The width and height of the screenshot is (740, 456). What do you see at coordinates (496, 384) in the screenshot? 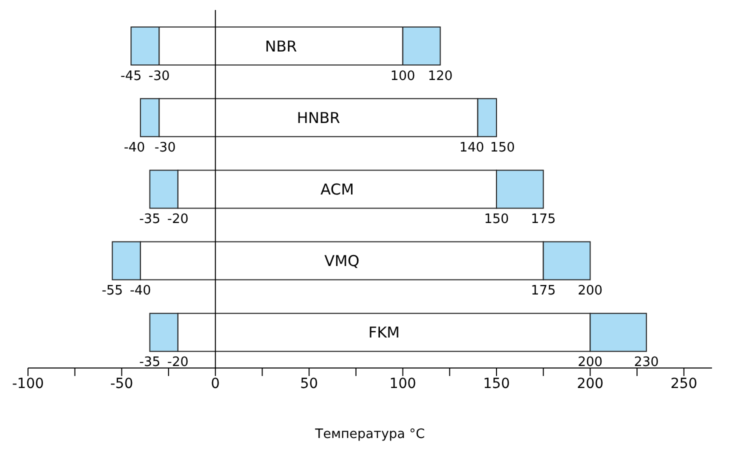
I see `x-tick-label: 150` at bounding box center [496, 384].